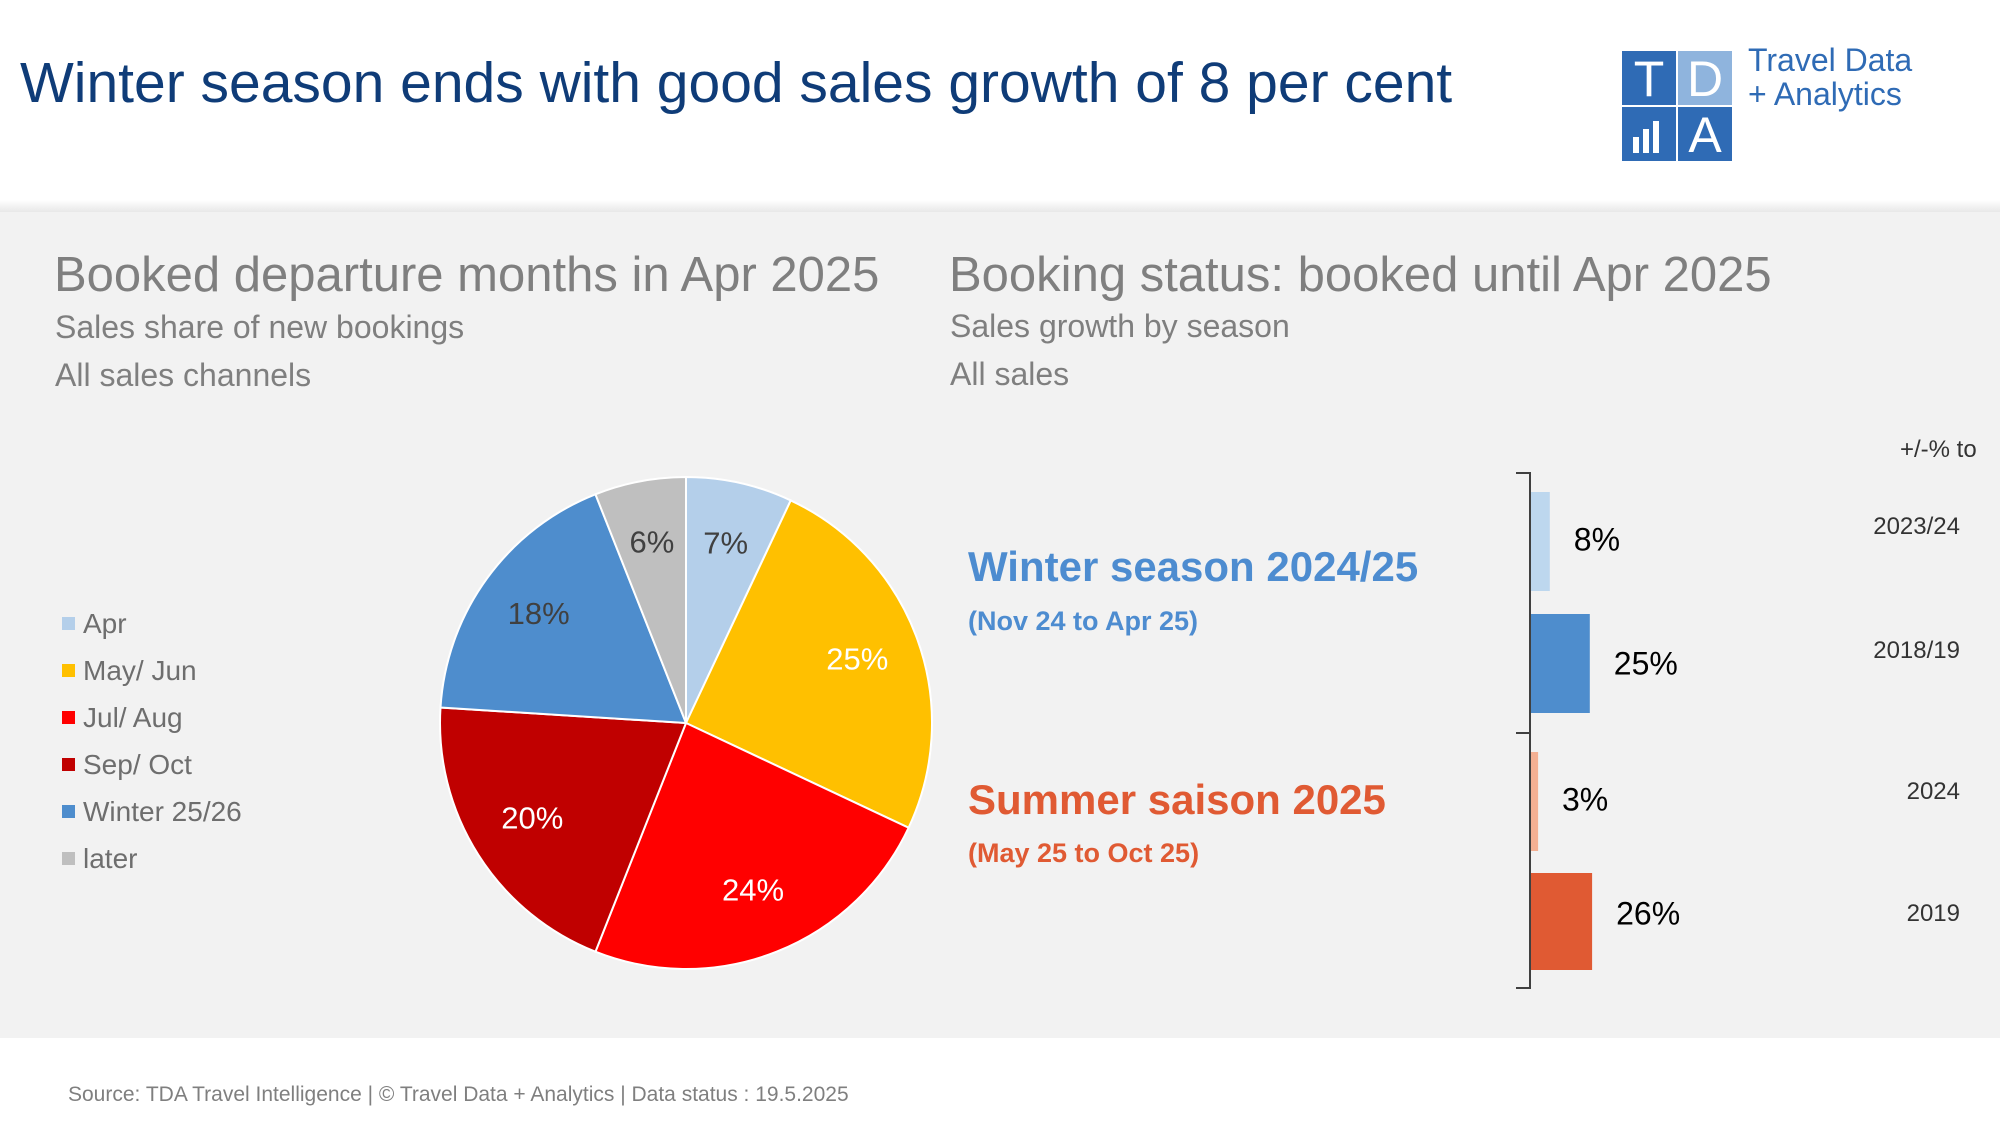 The width and height of the screenshot is (2000, 1125). Describe the element at coordinates (1649, 134) in the screenshot. I see `bar-chart-icon` at that location.